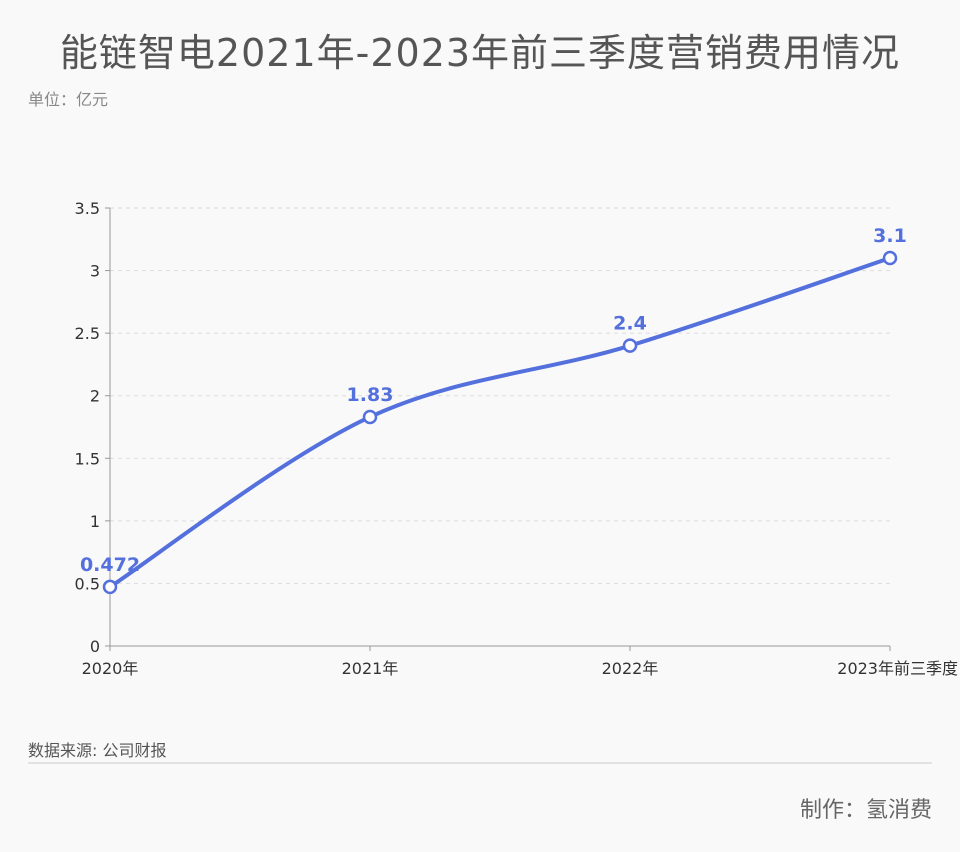  What do you see at coordinates (87, 458) in the screenshot?
I see `y-tick-label: 1.5` at bounding box center [87, 458].